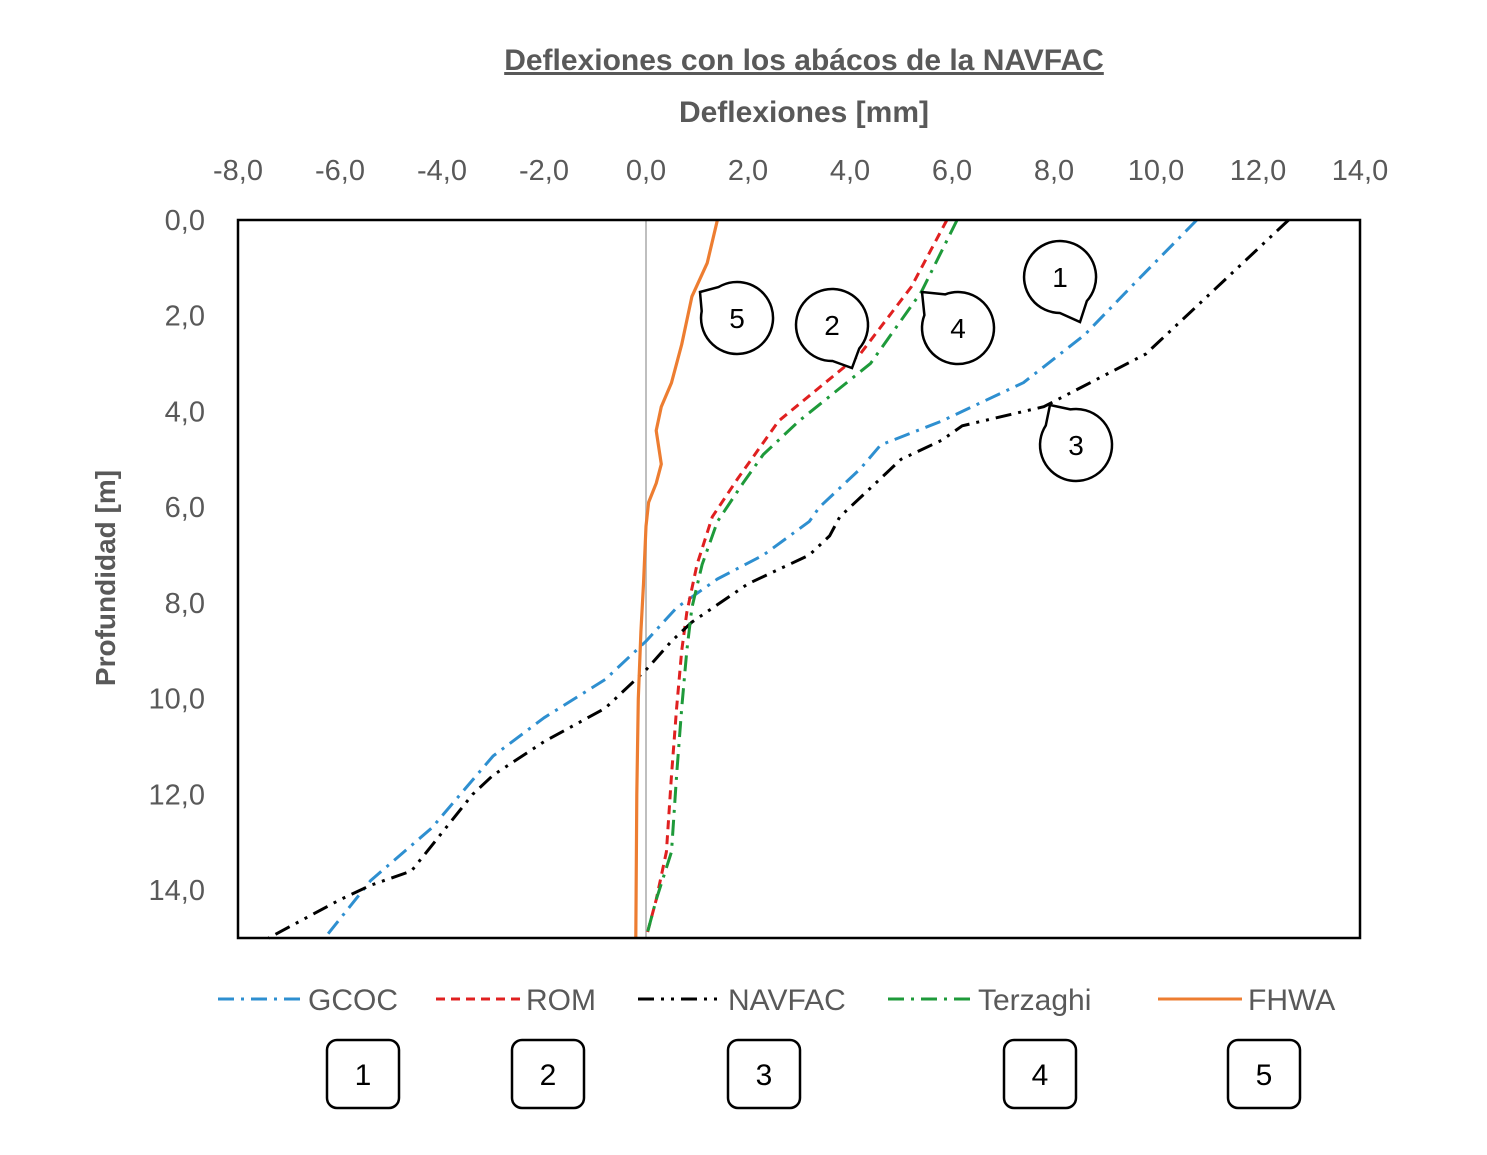  I want to click on y-tick-label: 6,0, so click(185, 508).